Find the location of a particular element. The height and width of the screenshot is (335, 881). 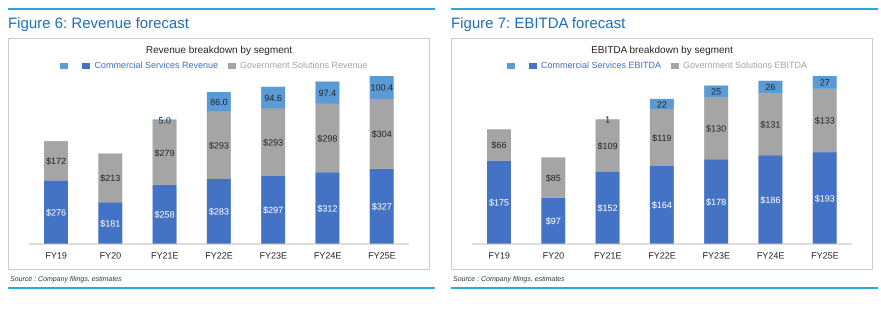

chart-subtitle: EBITDA breakdown by segment is located at coordinates (662, 50).